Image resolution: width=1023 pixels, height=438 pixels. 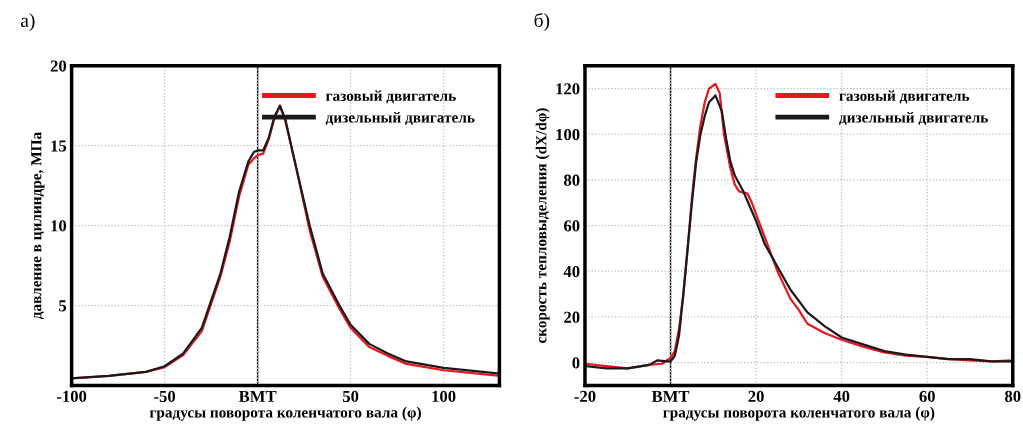 What do you see at coordinates (1012, 396) in the screenshot?
I see `x-tick-label: 80` at bounding box center [1012, 396].